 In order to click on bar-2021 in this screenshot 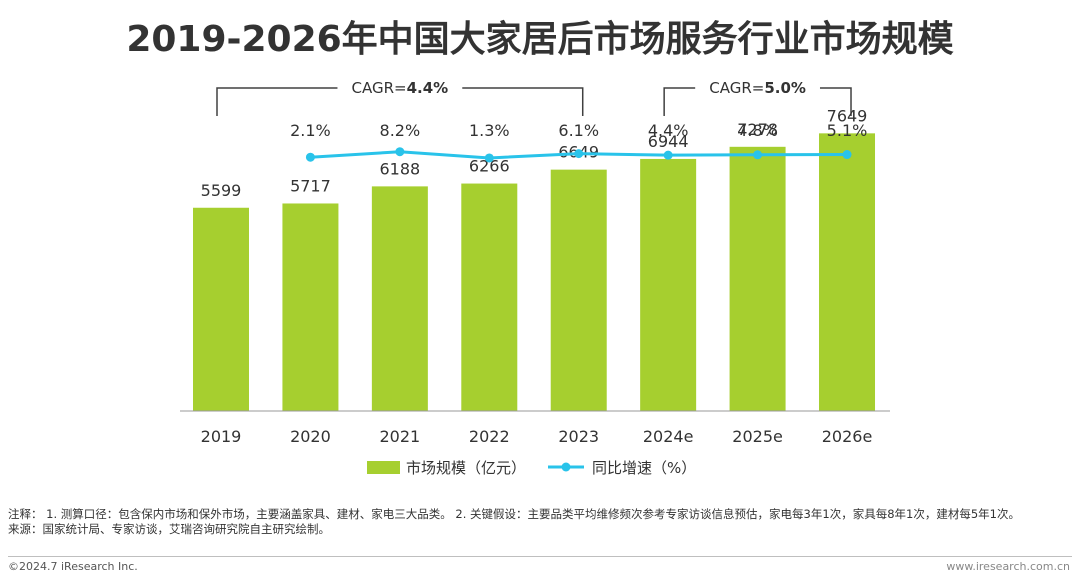, I will do `click(399, 298)`.